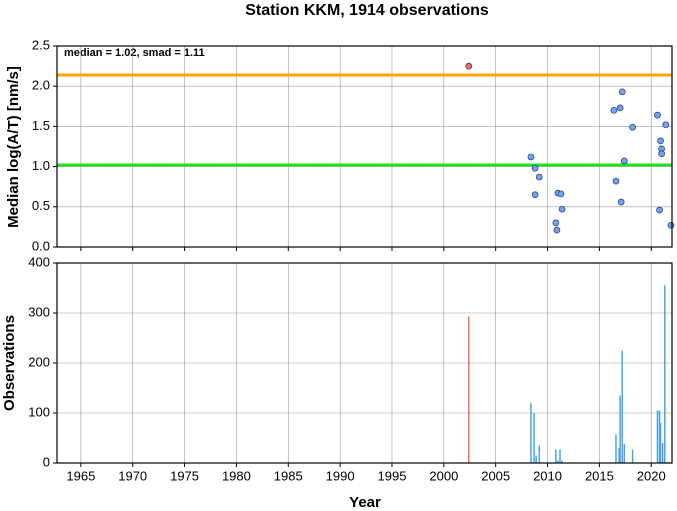 The height and width of the screenshot is (511, 677). What do you see at coordinates (46, 461) in the screenshot?
I see `y-tick-label: 0` at bounding box center [46, 461].